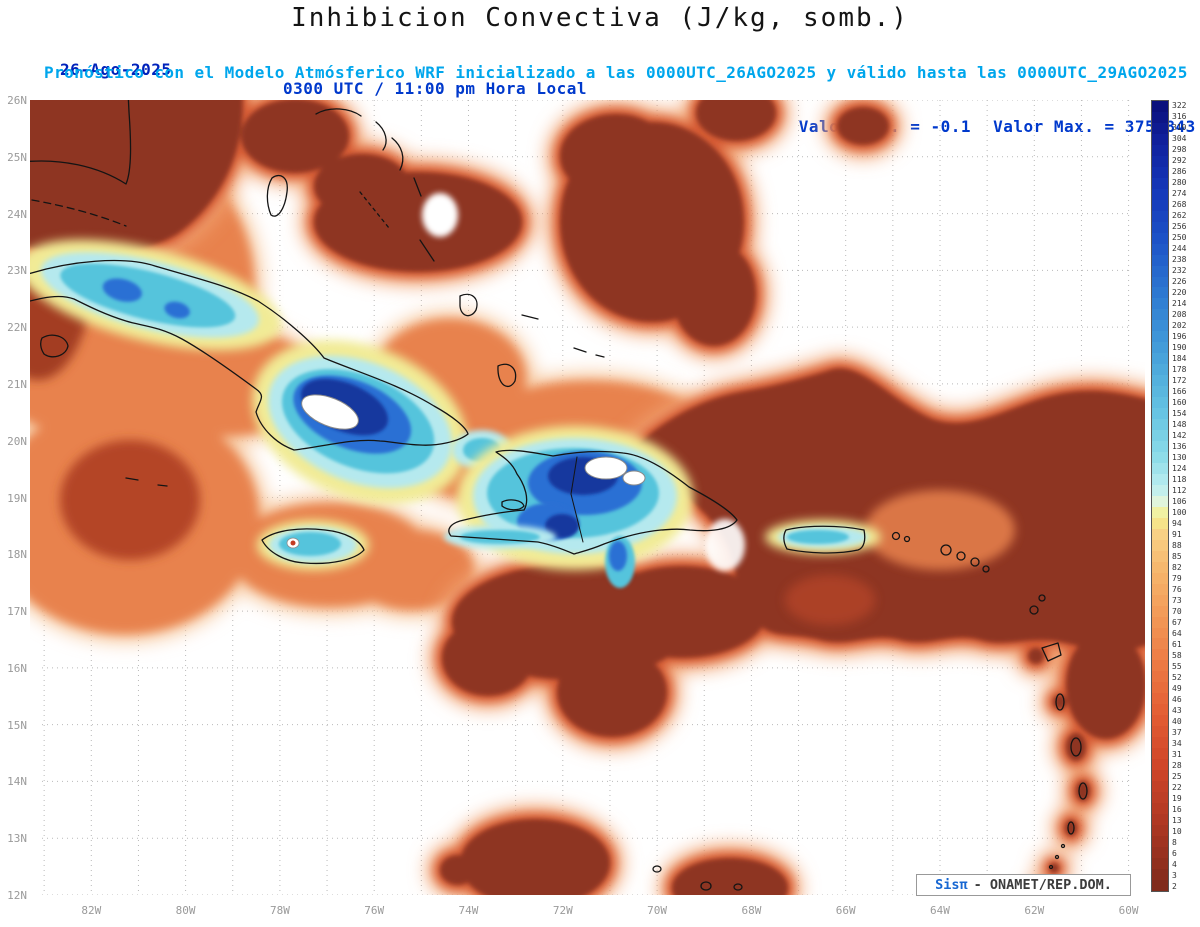  Describe the element at coordinates (1179, 446) in the screenshot. I see `colorbar-value: 136` at that location.